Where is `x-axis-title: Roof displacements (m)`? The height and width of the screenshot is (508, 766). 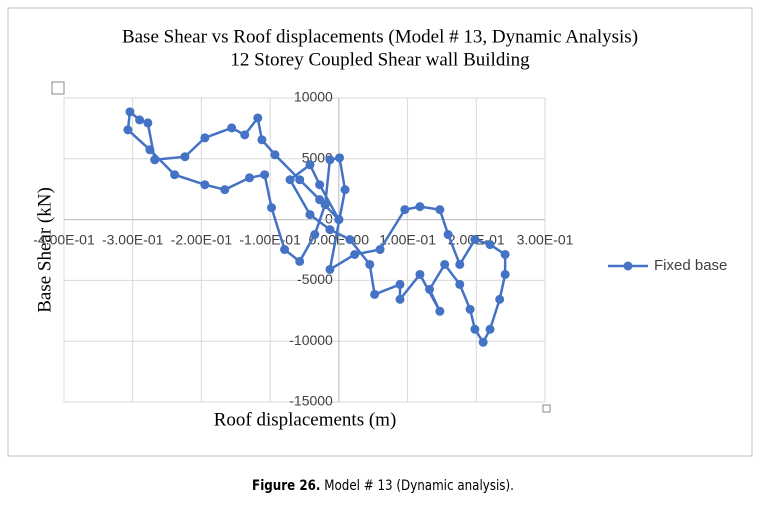
x-axis-title: Roof displacements (m) is located at coordinates (305, 419).